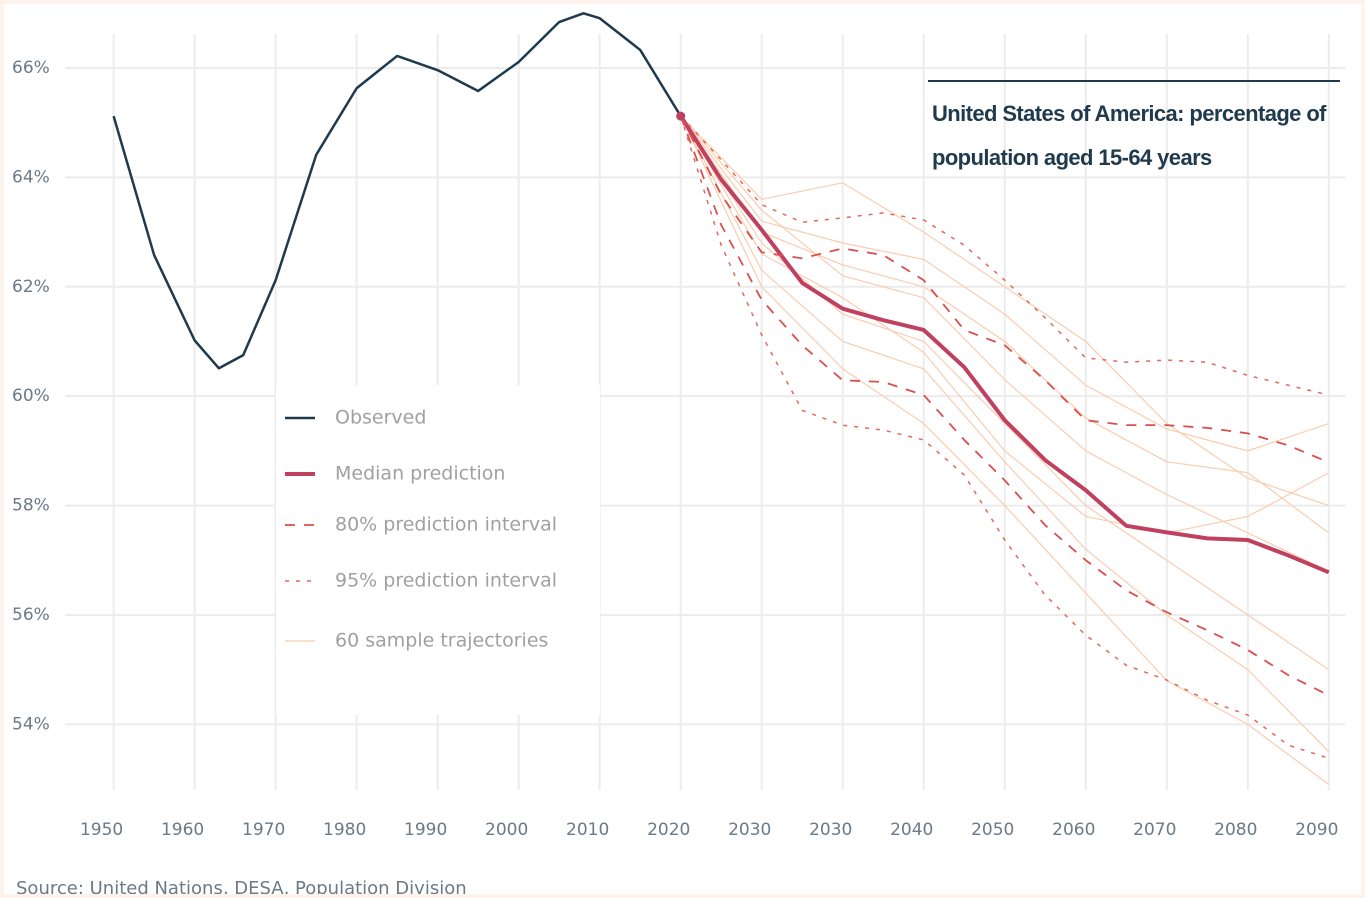 This screenshot has width=1365, height=898. What do you see at coordinates (506, 830) in the screenshot?
I see `x-tick-label: 2000` at bounding box center [506, 830].